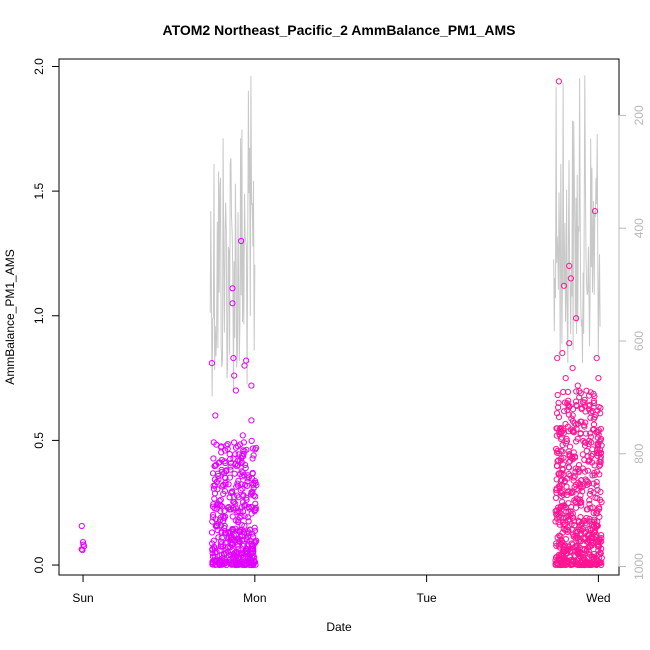  What do you see at coordinates (639, 115) in the screenshot?
I see `y2-tick-label: 200` at bounding box center [639, 115].